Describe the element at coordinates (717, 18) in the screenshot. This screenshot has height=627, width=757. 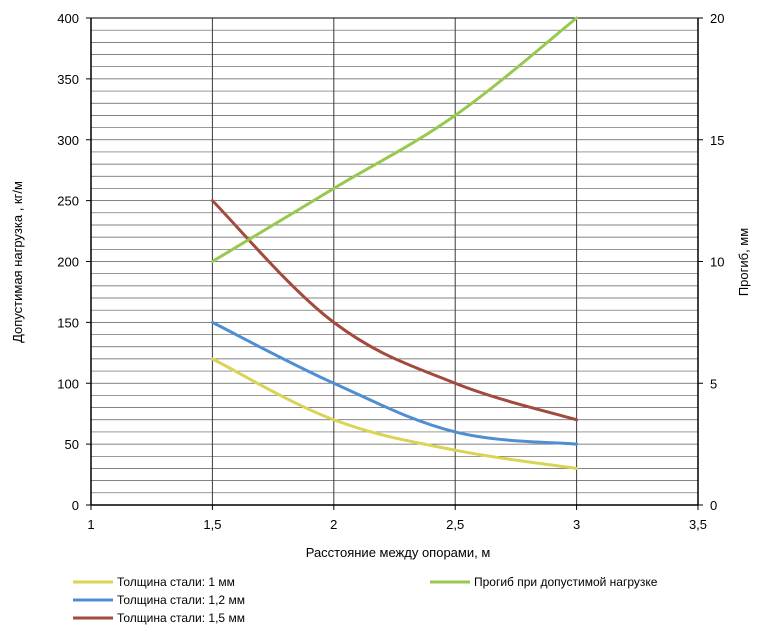
I see `y2-tick-label: 20` at that location.